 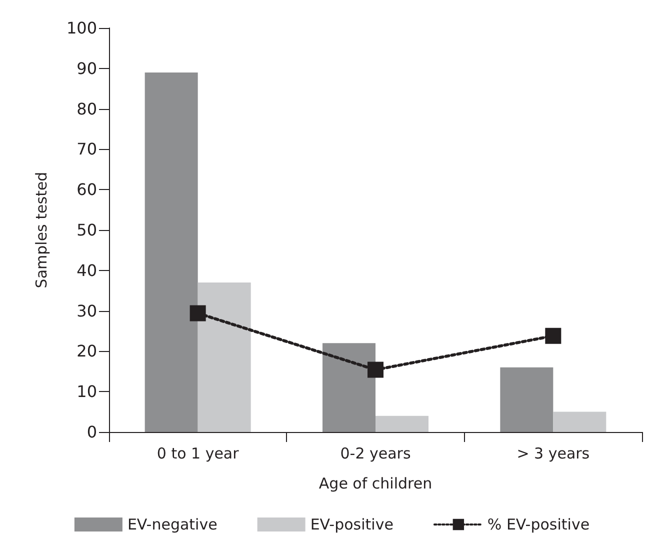 What do you see at coordinates (198, 453) in the screenshot?
I see `x-tick-label: 0 to 1 year` at bounding box center [198, 453].